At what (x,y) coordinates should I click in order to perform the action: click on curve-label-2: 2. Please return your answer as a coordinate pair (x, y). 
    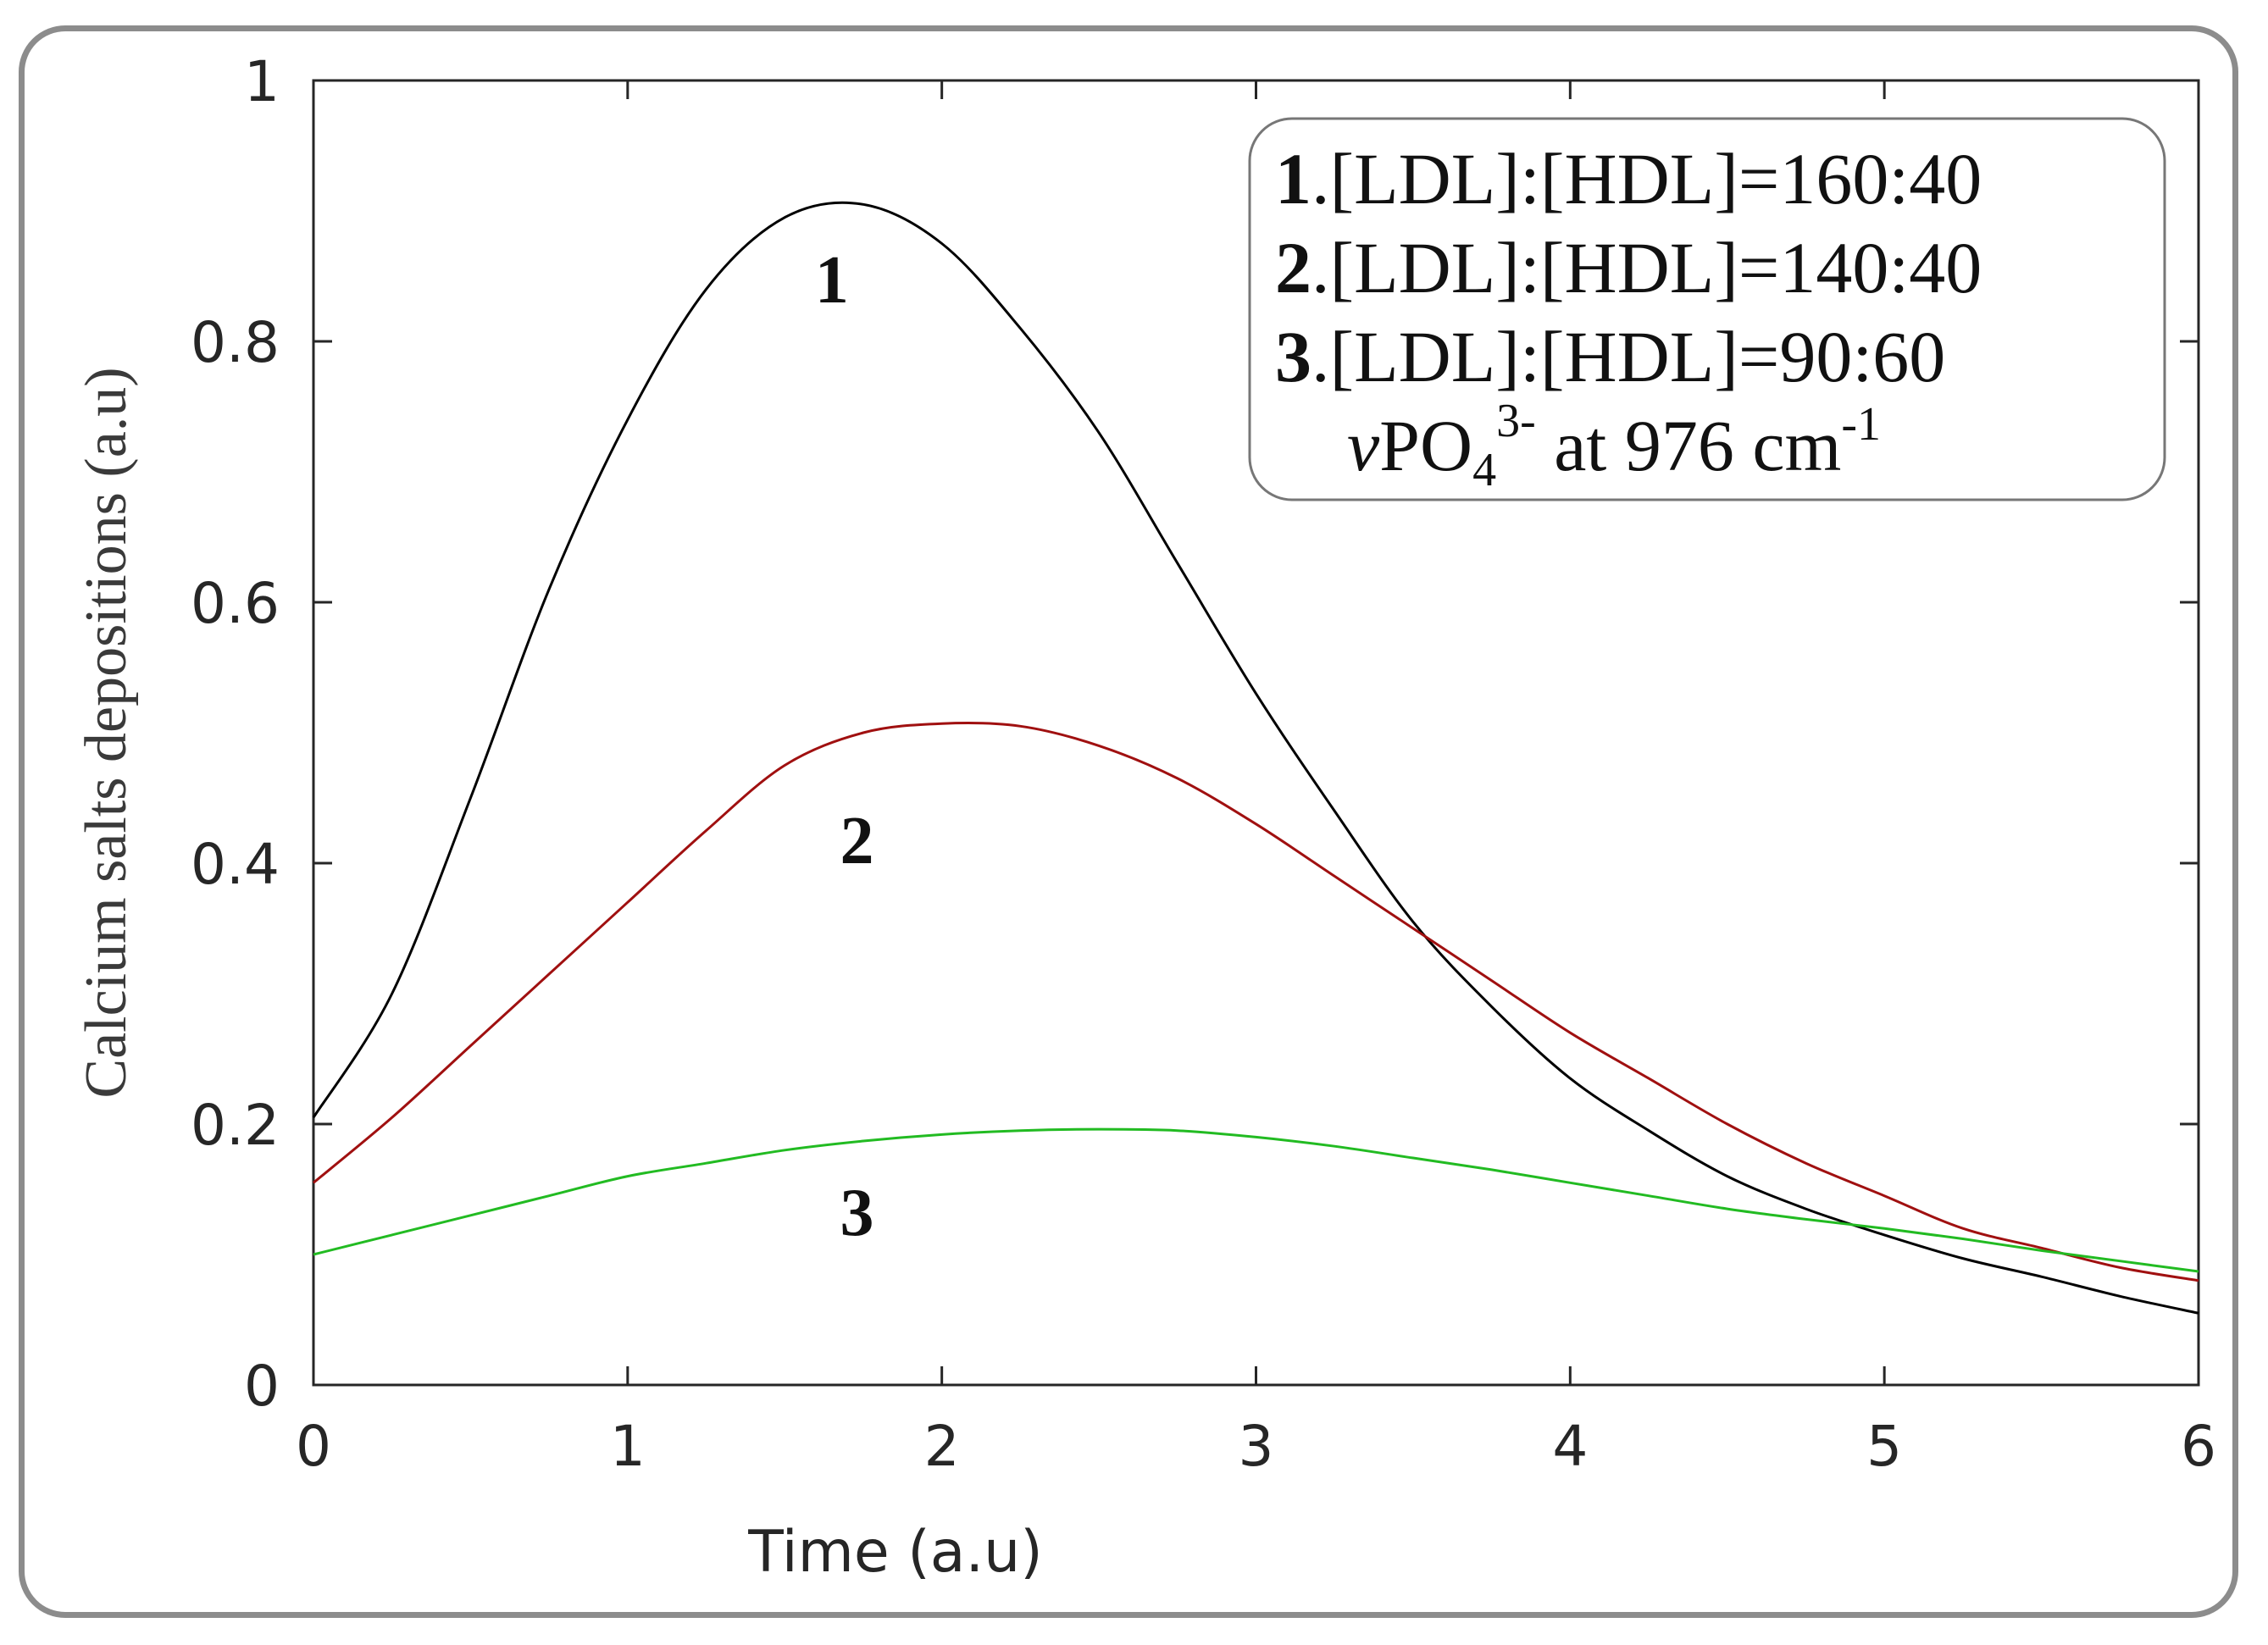
    Looking at the image, I should click on (857, 841).